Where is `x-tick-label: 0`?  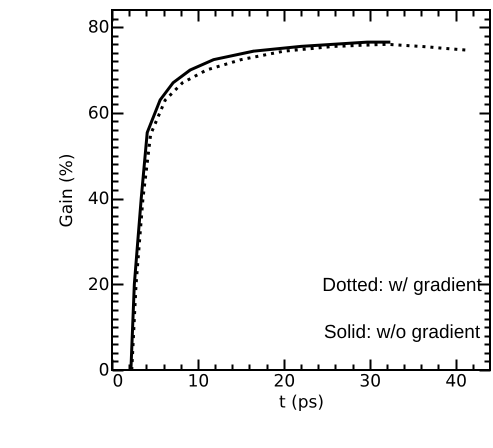
x-tick-label: 0 is located at coordinates (118, 382).